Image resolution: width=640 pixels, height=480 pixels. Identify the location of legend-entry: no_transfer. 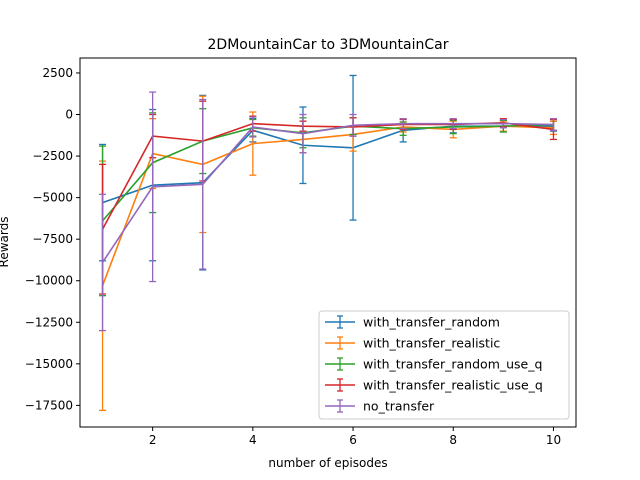
(380, 406).